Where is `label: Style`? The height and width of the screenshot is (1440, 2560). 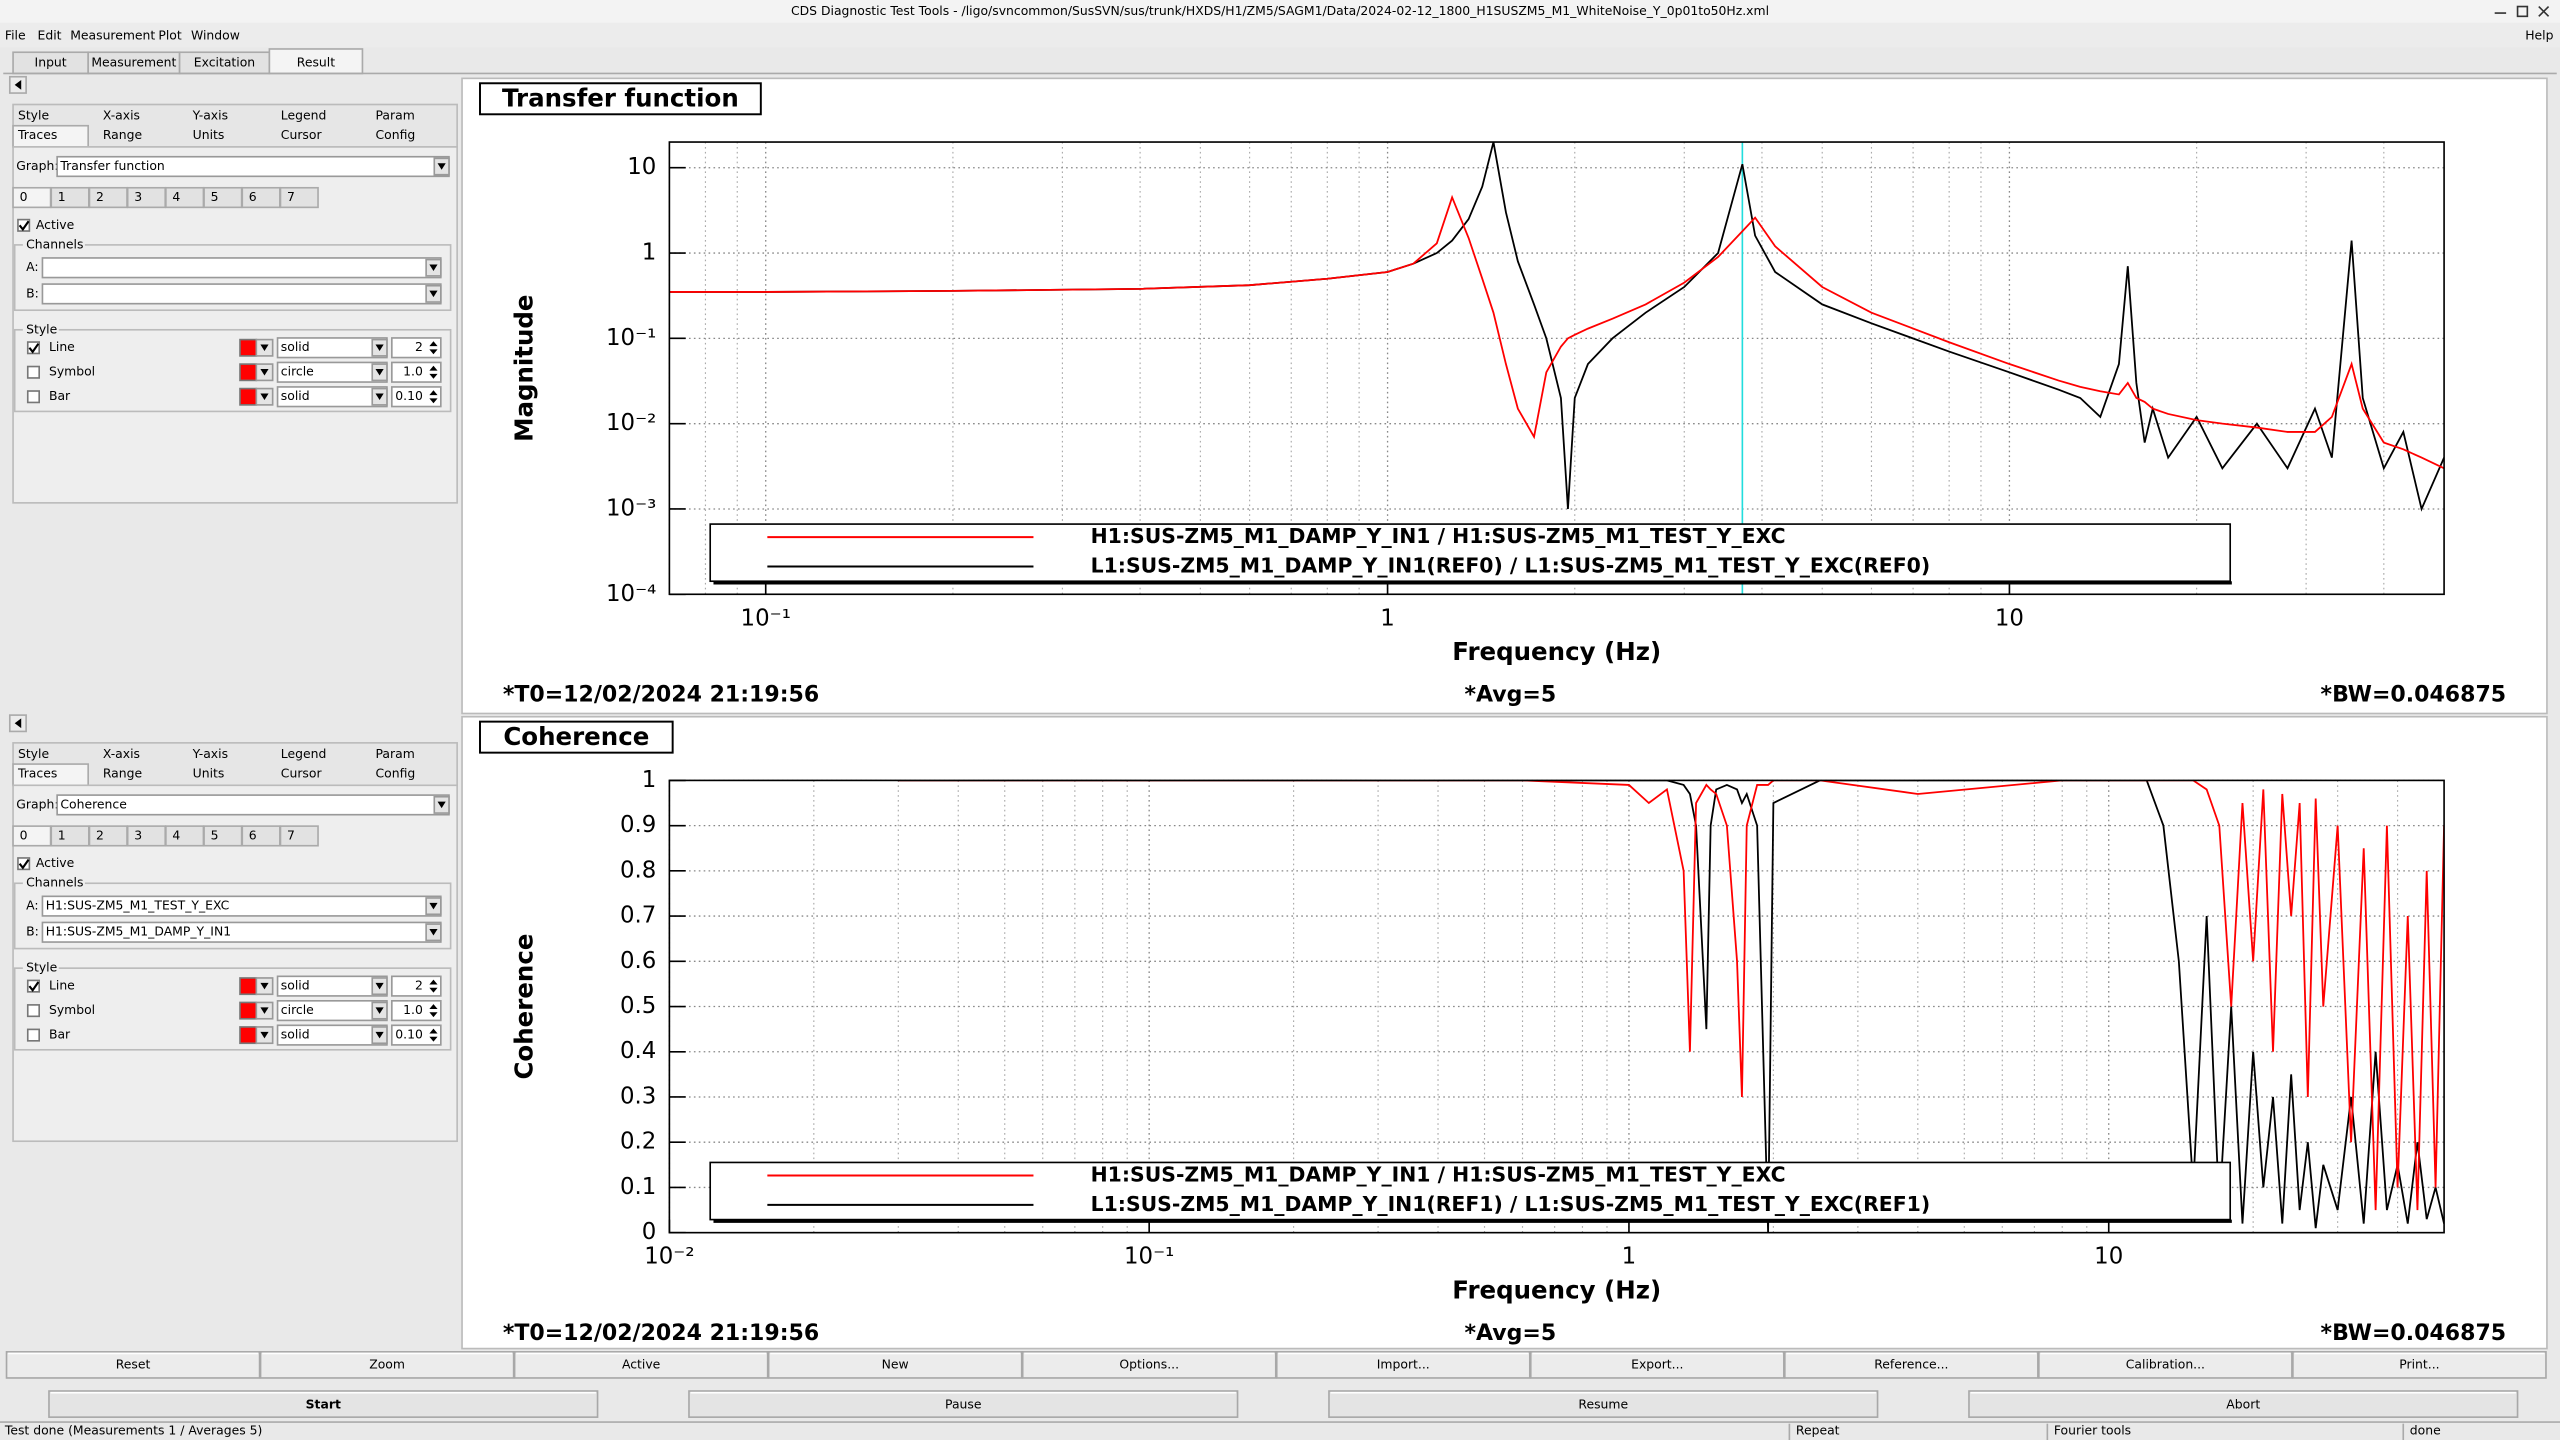 label: Style is located at coordinates (41, 967).